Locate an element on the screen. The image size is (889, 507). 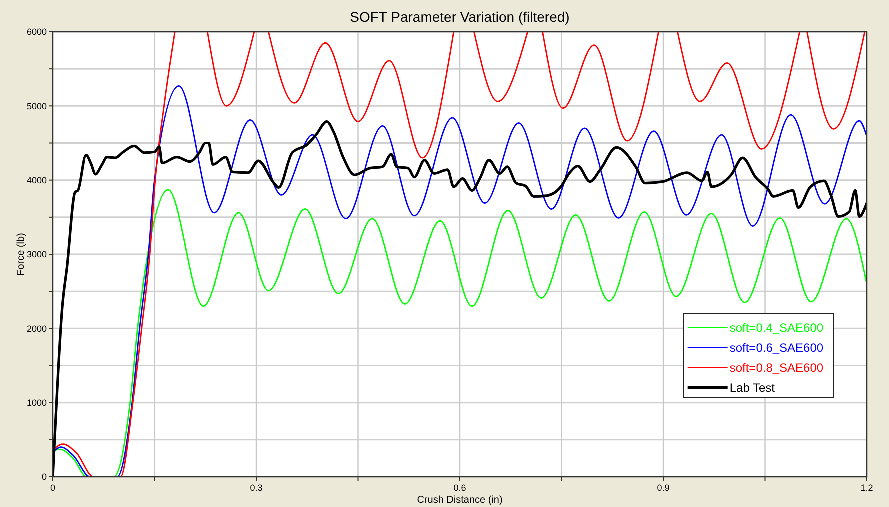
y-tick-label: 6000 is located at coordinates (36, 32).